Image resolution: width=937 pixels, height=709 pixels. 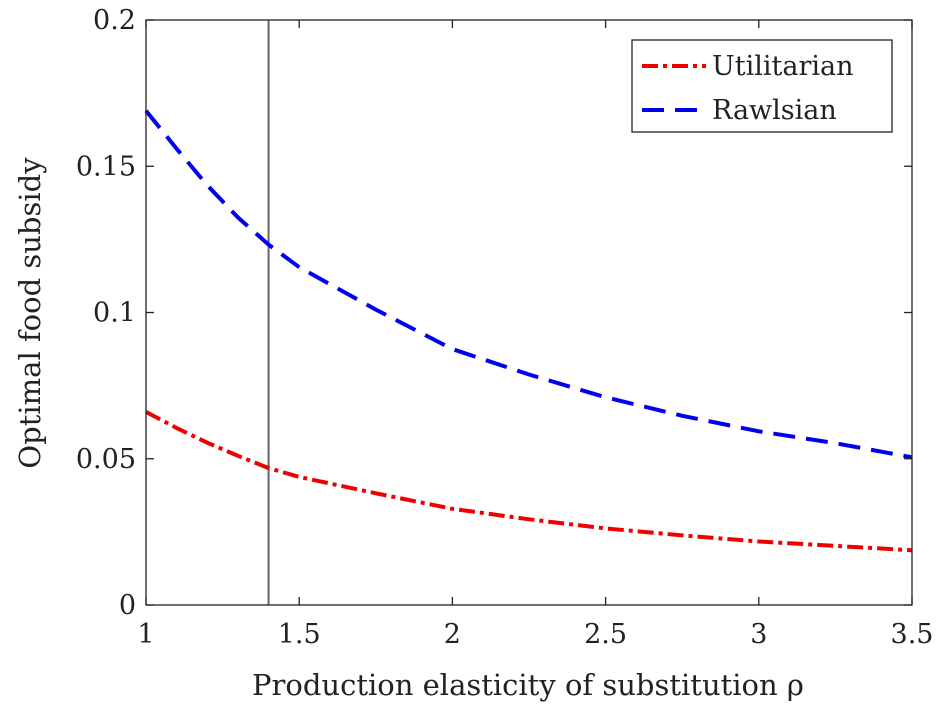 I want to click on x-tick-label: 2, so click(x=452, y=634).